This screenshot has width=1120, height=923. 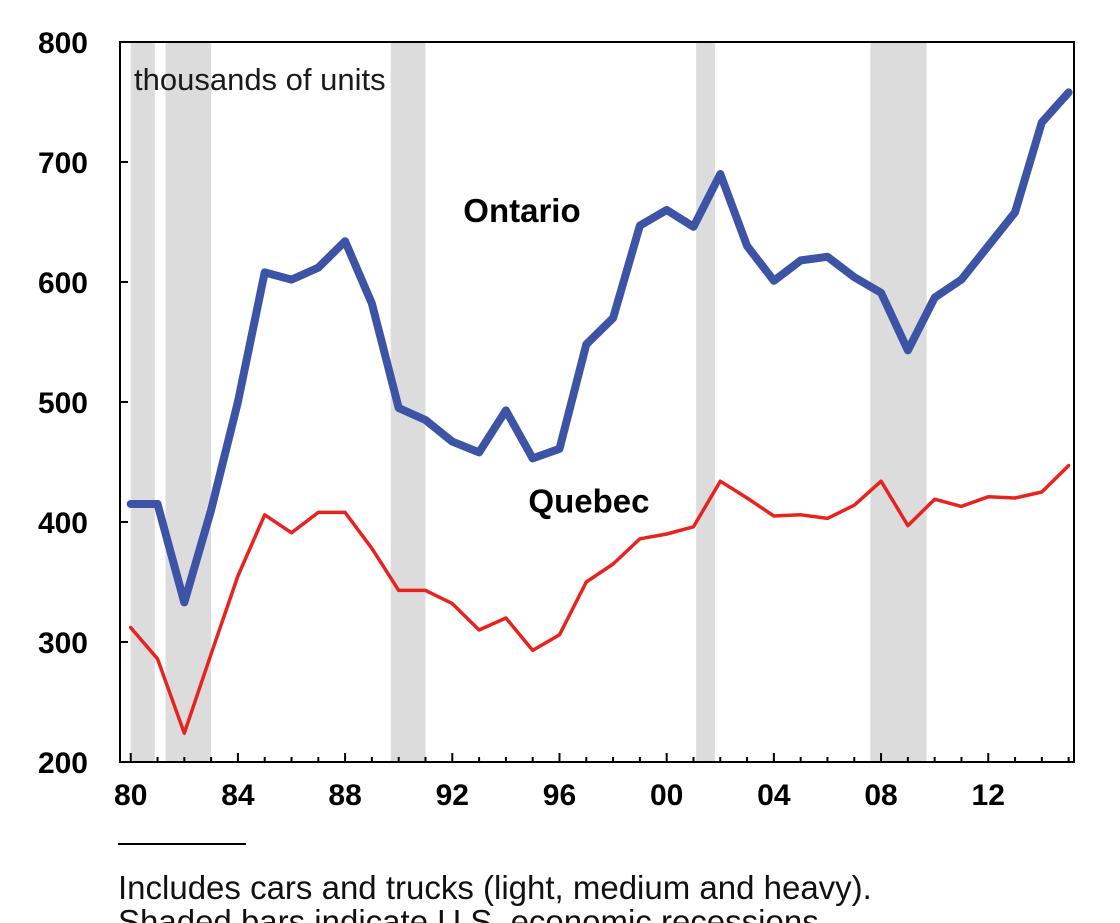 What do you see at coordinates (130, 795) in the screenshot?
I see `x-tick-label-80: 80` at bounding box center [130, 795].